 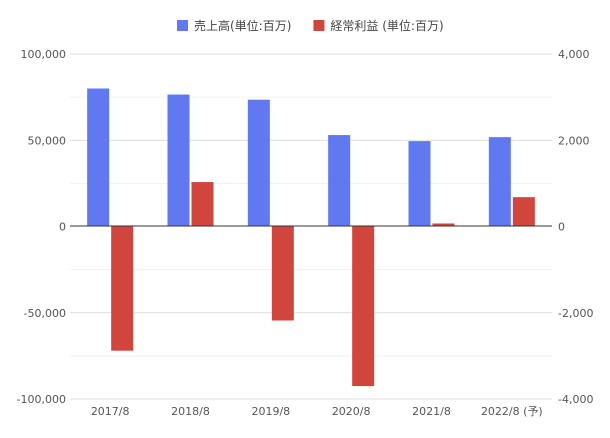 What do you see at coordinates (386, 25) in the screenshot?
I see `legend-label: 経常利益 (単位:百万)` at bounding box center [386, 25].